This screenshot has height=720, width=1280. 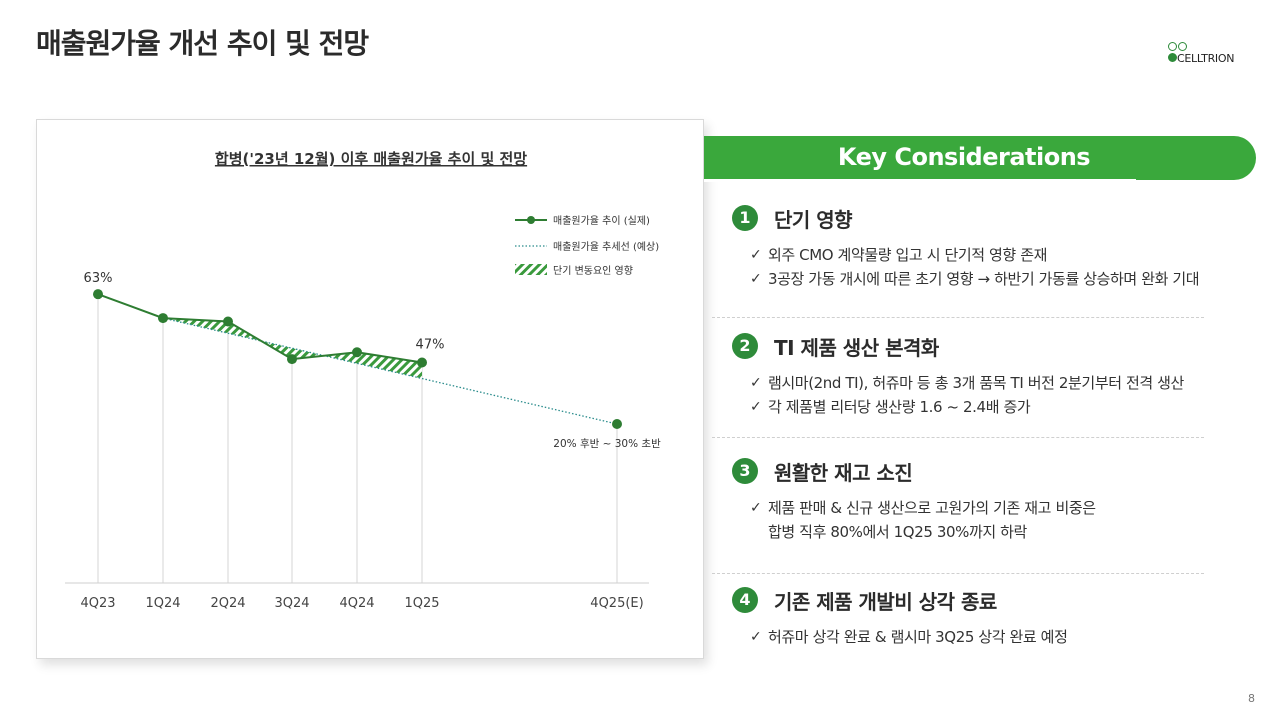 I want to click on short-term-impact-area, so click(x=292, y=348).